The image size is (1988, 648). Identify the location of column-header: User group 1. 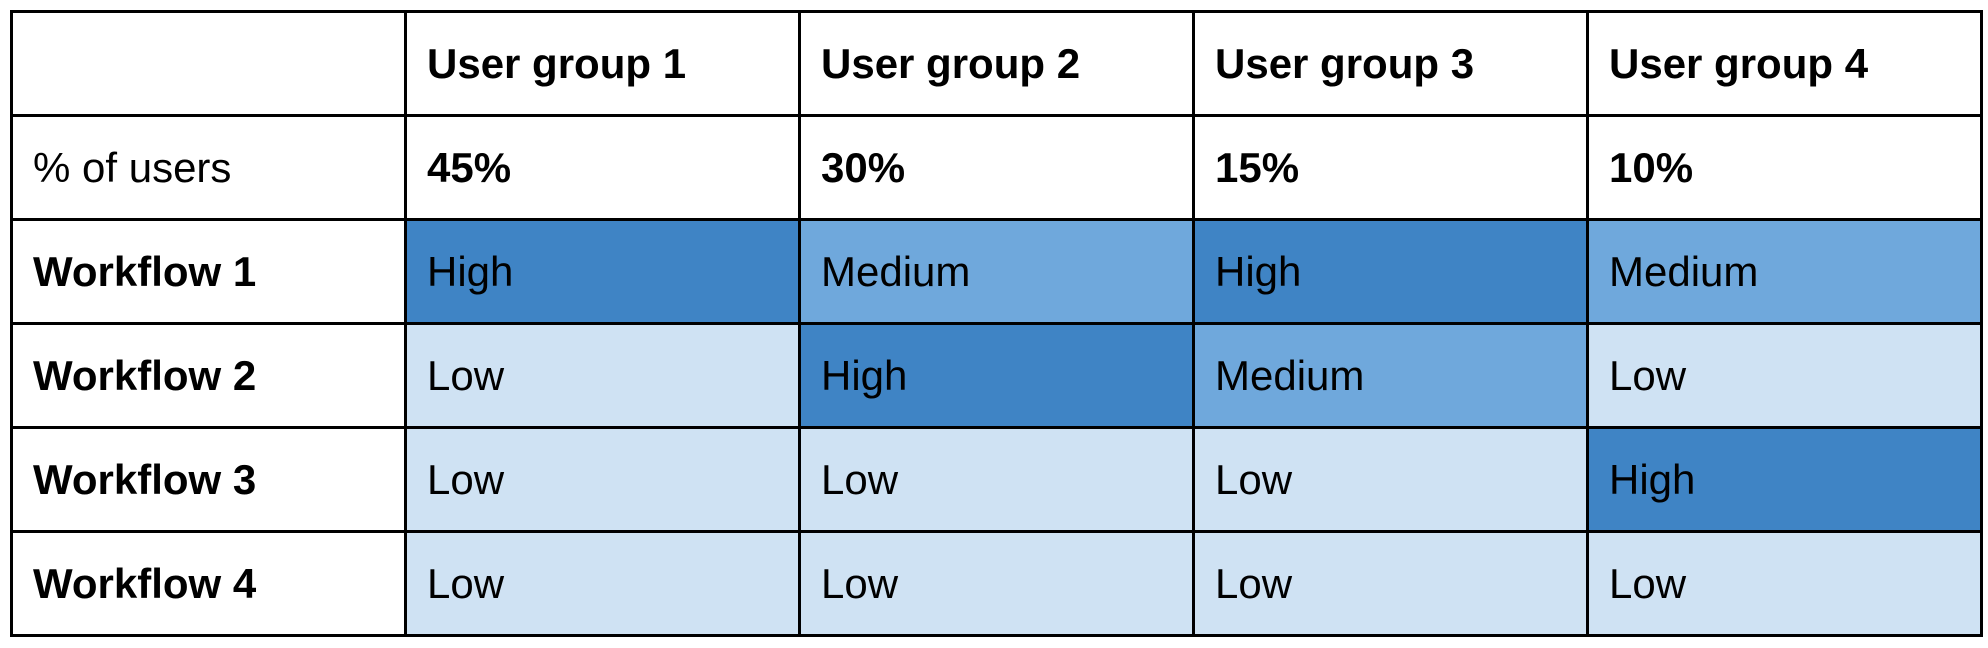
(602, 63).